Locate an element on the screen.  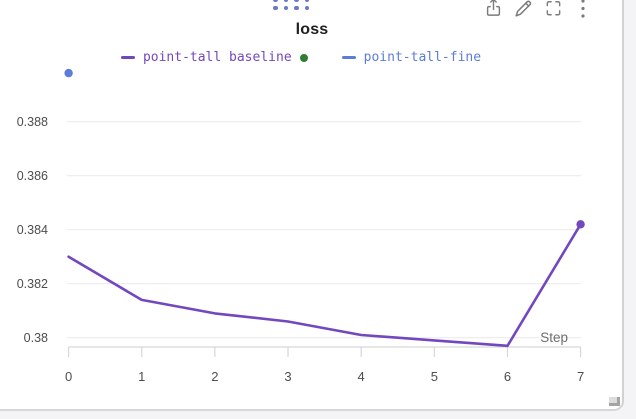
chart-legend: point-tall baseline point-tall-fine is located at coordinates (306, 57).